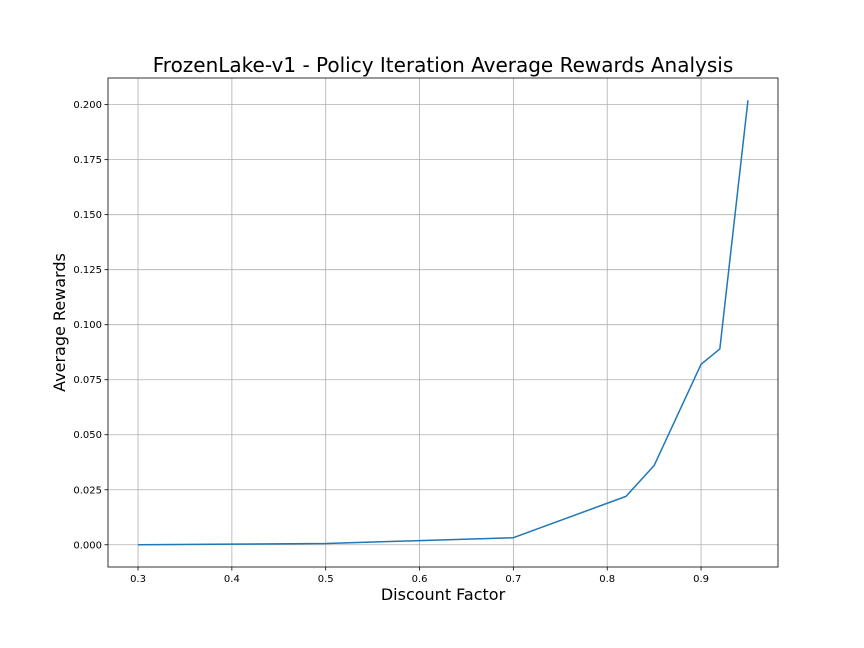  What do you see at coordinates (232, 579) in the screenshot?
I see `x-tick-label: 0.4` at bounding box center [232, 579].